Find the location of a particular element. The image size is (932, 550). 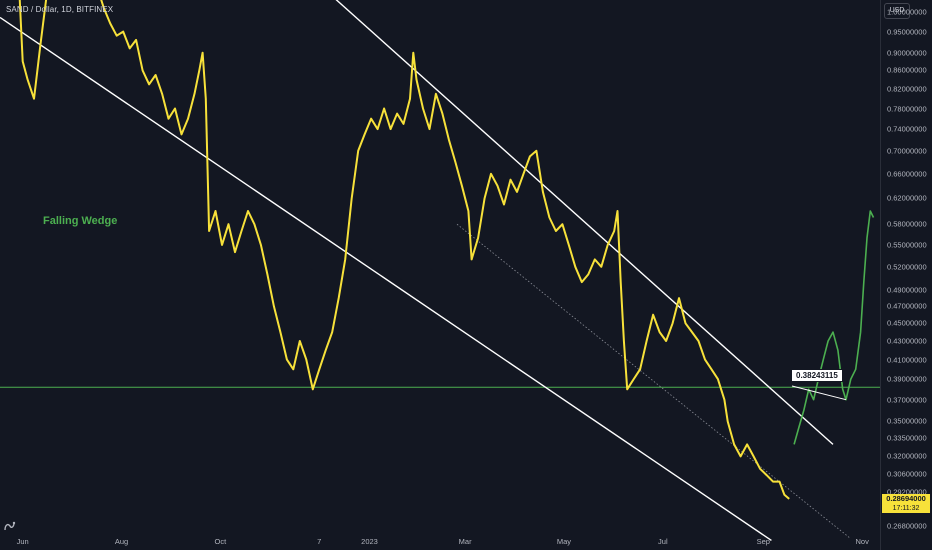

y-tick-label: 0.39000000 is located at coordinates (907, 379).